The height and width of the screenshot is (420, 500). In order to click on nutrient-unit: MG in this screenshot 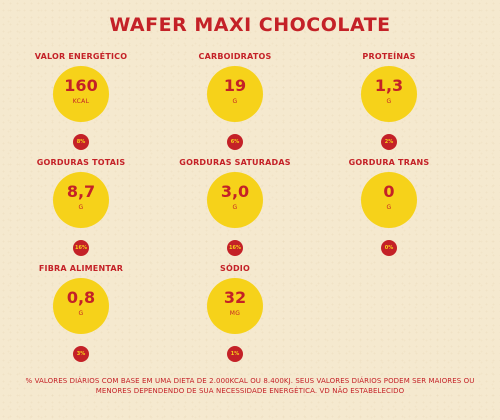, I will do `click(235, 313)`.